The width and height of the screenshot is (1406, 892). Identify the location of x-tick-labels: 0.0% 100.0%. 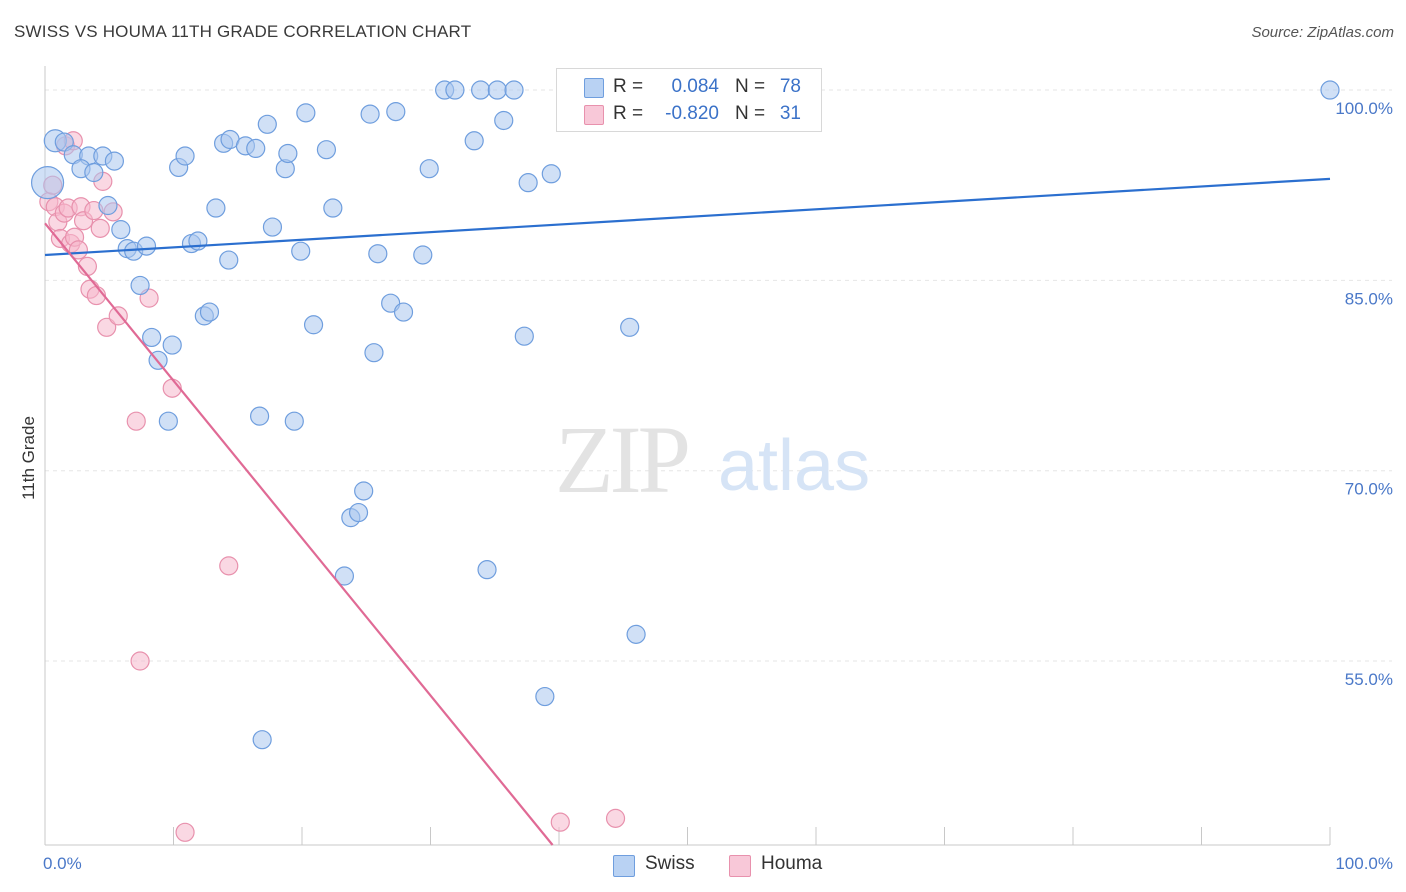
(718, 863).